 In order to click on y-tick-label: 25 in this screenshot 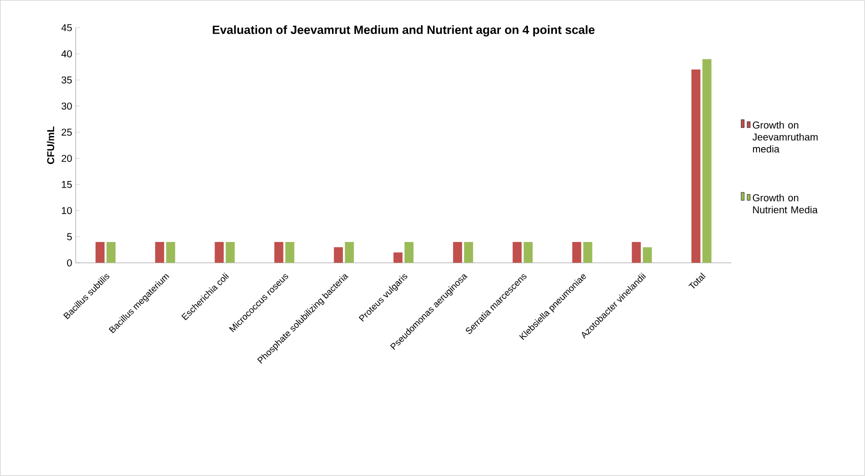, I will do `click(67, 132)`.